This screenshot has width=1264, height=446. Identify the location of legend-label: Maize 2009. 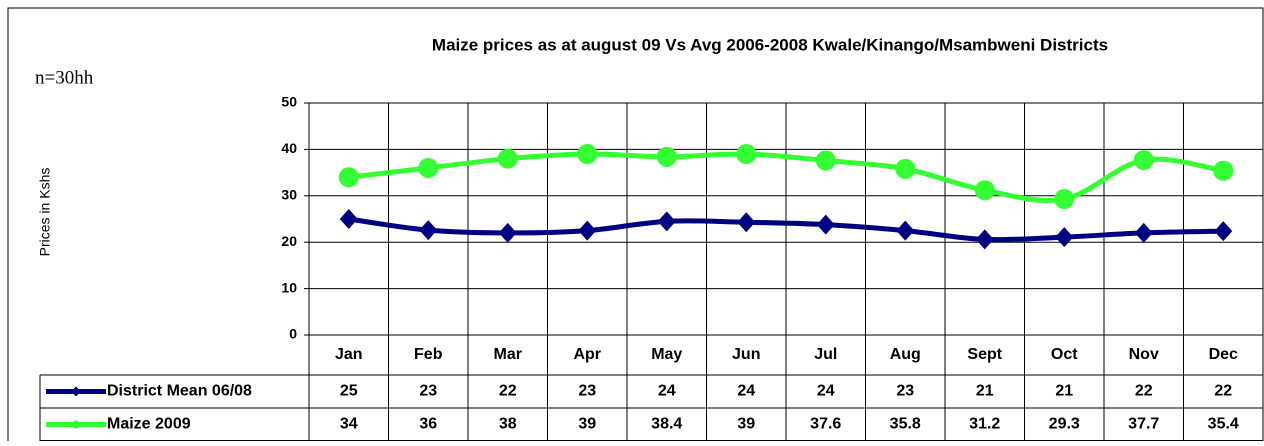
(149, 424).